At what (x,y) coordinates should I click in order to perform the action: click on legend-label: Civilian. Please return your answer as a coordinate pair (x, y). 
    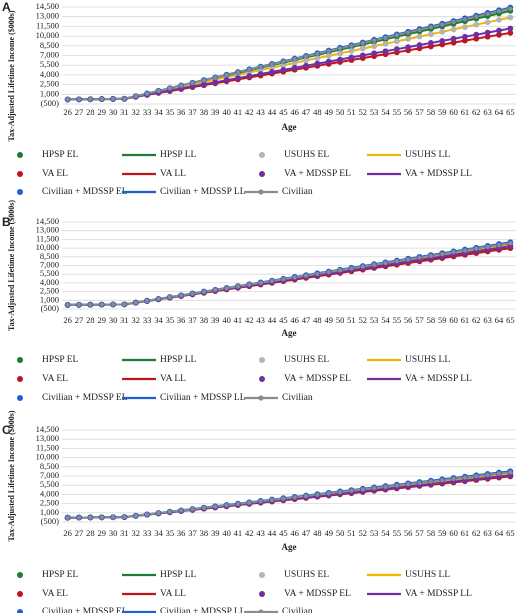
    Looking at the image, I should click on (297, 610).